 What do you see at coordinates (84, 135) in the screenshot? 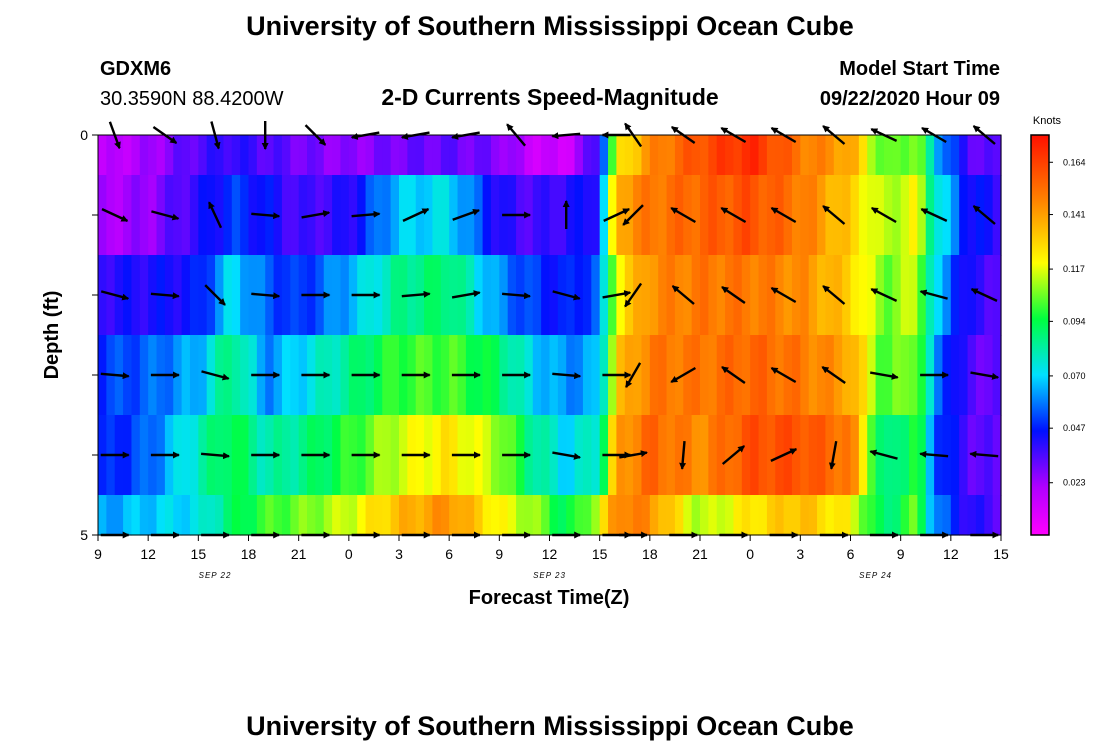
I see `y-tick-label: 0` at bounding box center [84, 135].